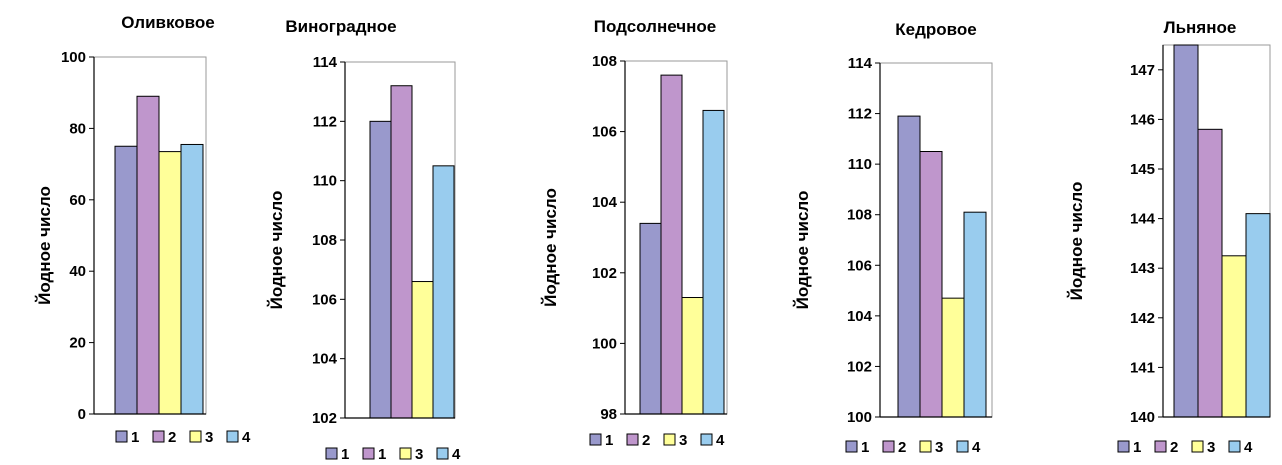 Image resolution: width=1282 pixels, height=465 pixels. Describe the element at coordinates (1142, 119) in the screenshot. I see `y-tick-label: 146` at that location.